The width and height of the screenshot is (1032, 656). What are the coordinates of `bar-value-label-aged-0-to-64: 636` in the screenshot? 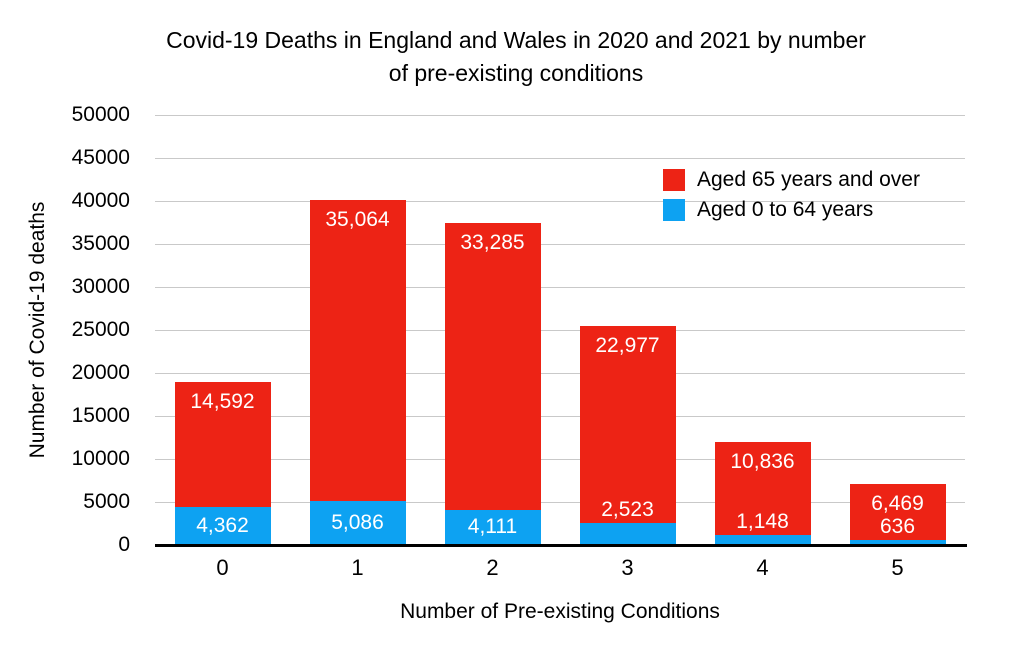 It's located at (897, 526).